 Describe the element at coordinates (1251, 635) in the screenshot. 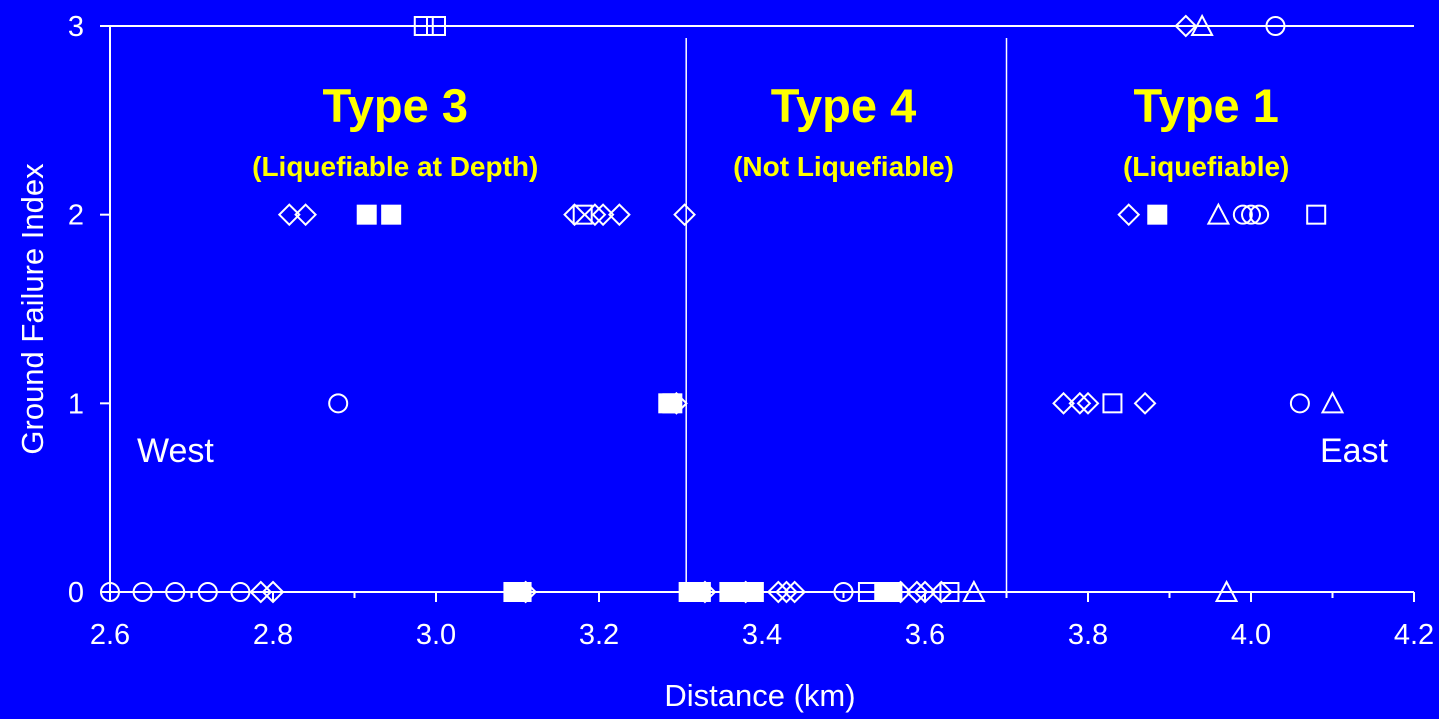

I see `x-tick-label: 4.0` at that location.